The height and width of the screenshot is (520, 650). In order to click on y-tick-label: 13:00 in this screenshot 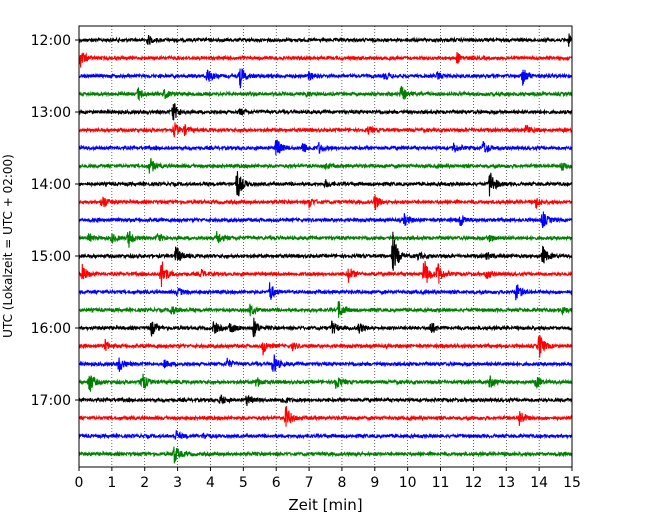, I will do `click(51, 113)`.